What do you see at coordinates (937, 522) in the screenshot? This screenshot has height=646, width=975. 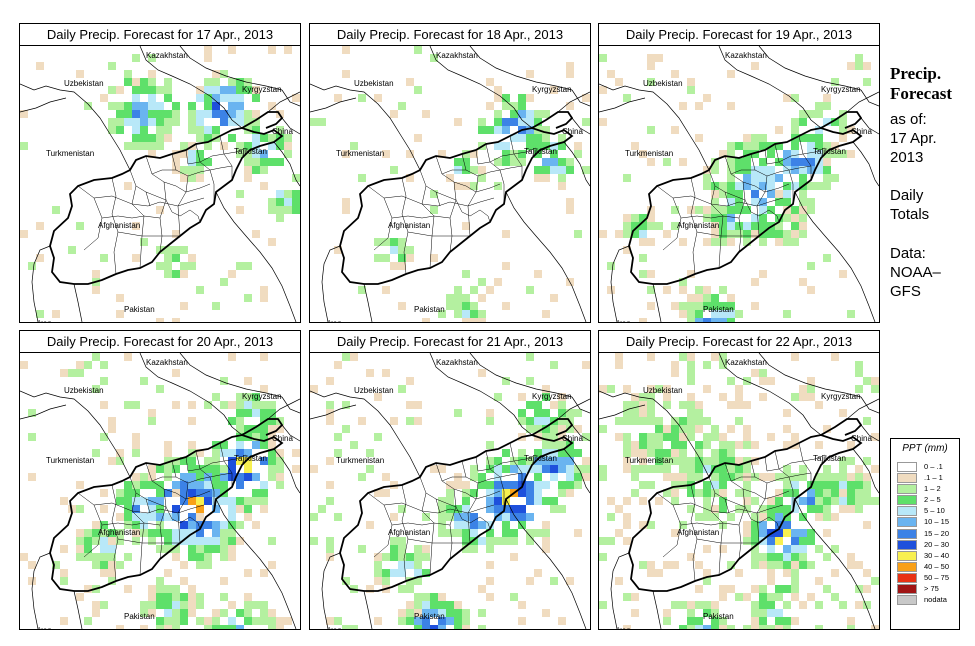 I see `legend-label: 10 – 15` at bounding box center [937, 522].